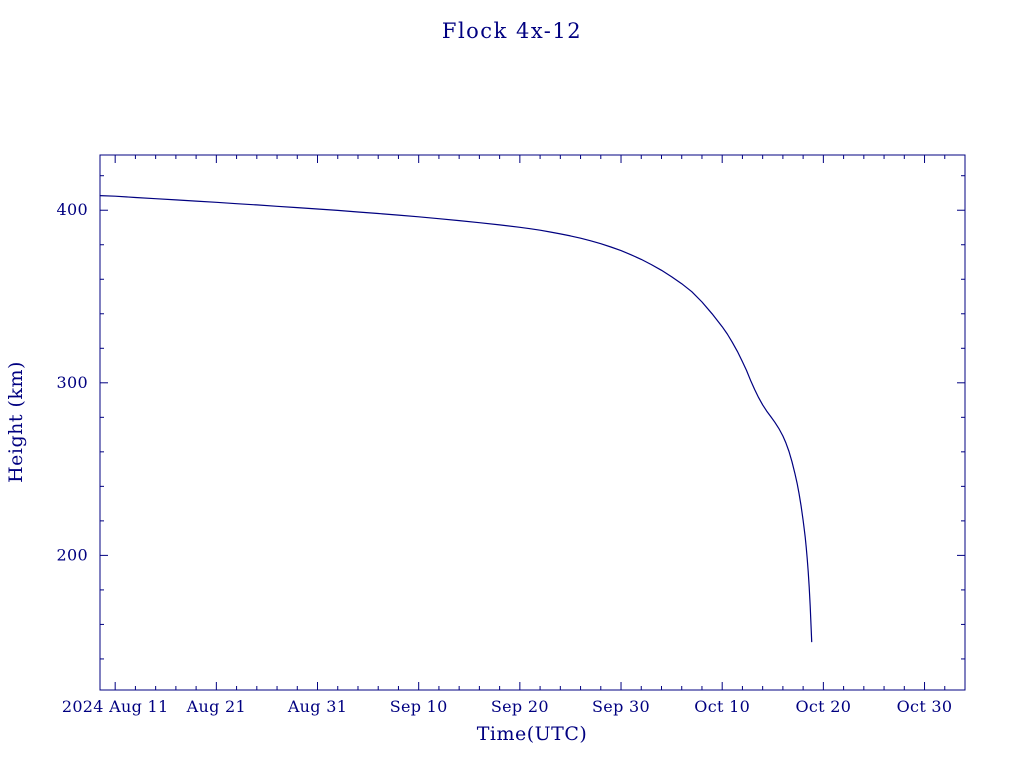 Image resolution: width=1024 pixels, height=768 pixels. Describe the element at coordinates (925, 706) in the screenshot. I see `x-tick-label: Oct 30` at that location.